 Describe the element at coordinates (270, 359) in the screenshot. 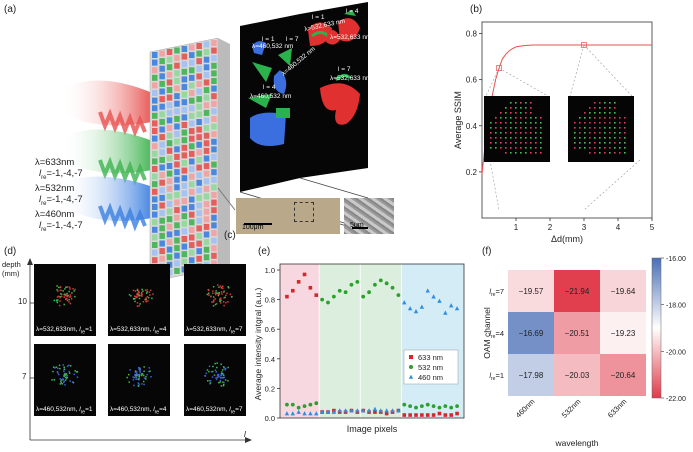

I see `intensity-ytick-label: 0.4` at that location.